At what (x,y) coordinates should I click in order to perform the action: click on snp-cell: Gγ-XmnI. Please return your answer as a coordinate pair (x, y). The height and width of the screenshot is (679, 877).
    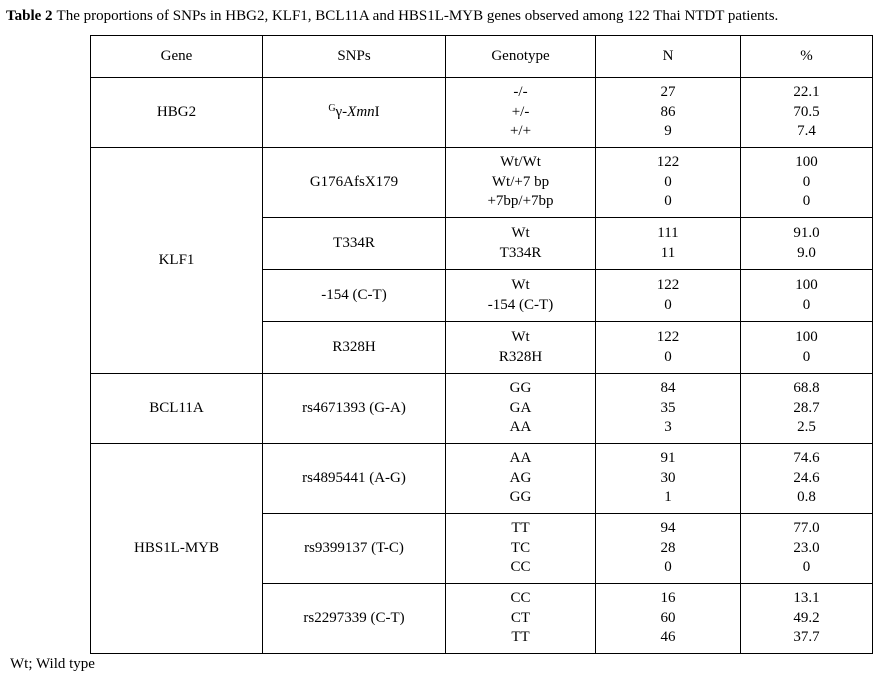
    Looking at the image, I should click on (354, 112).